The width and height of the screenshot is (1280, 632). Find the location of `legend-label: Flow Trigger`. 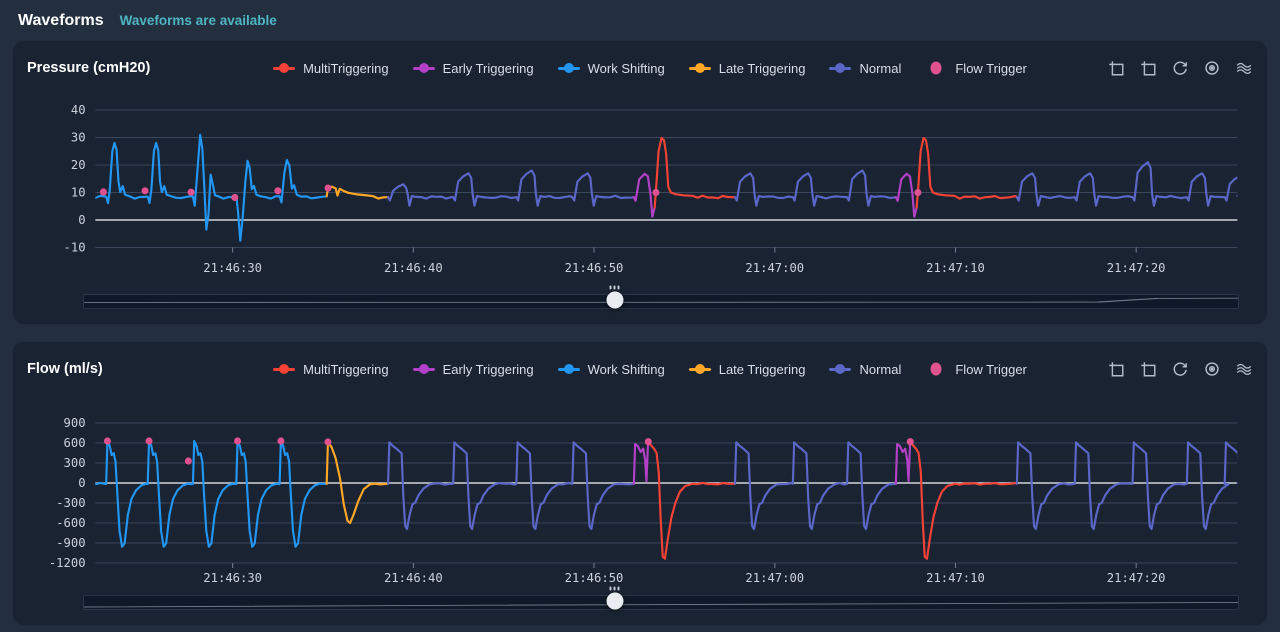

legend-label: Flow Trigger is located at coordinates (991, 369).